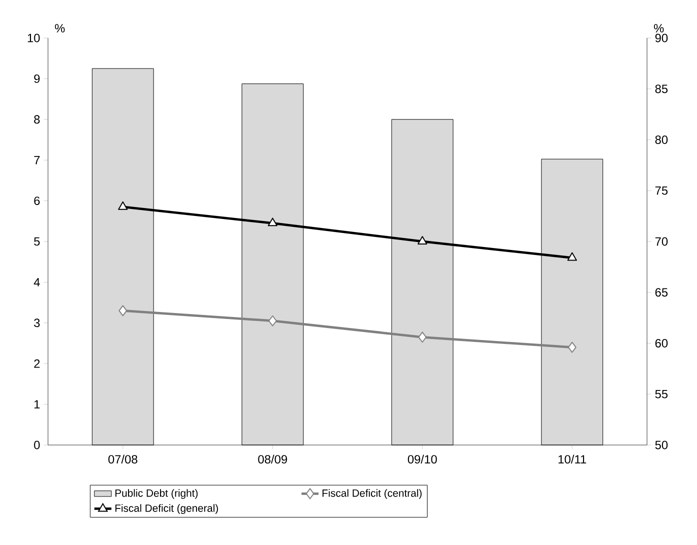 The image size is (697, 545). What do you see at coordinates (422, 459) in the screenshot?
I see `x-tick-label: 09/10` at bounding box center [422, 459].